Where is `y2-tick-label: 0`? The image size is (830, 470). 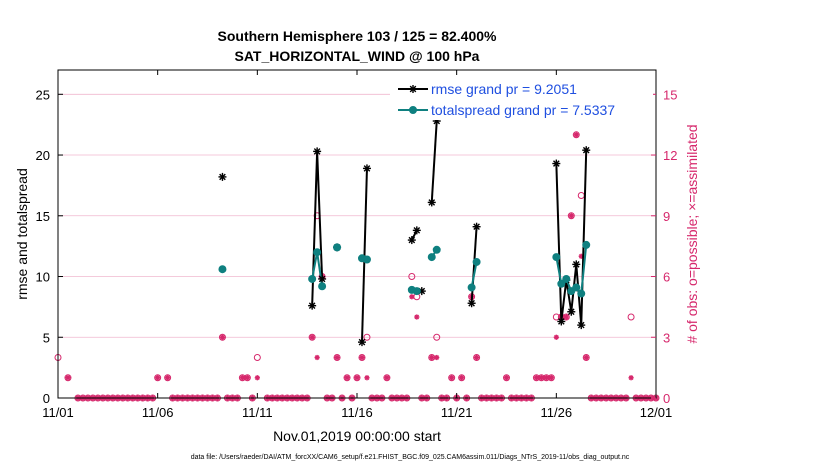 y2-tick-label: 0 is located at coordinates (666, 398).